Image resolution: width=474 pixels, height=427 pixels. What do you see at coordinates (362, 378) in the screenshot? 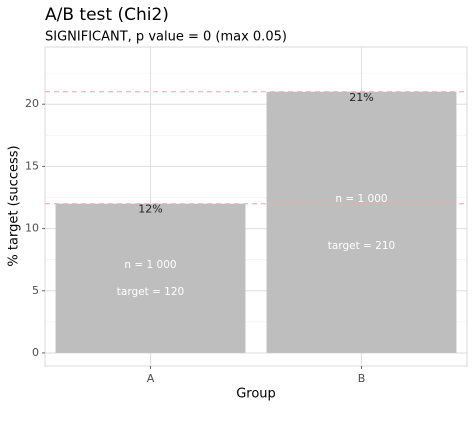
I see `x-tick-label: B` at bounding box center [362, 378].